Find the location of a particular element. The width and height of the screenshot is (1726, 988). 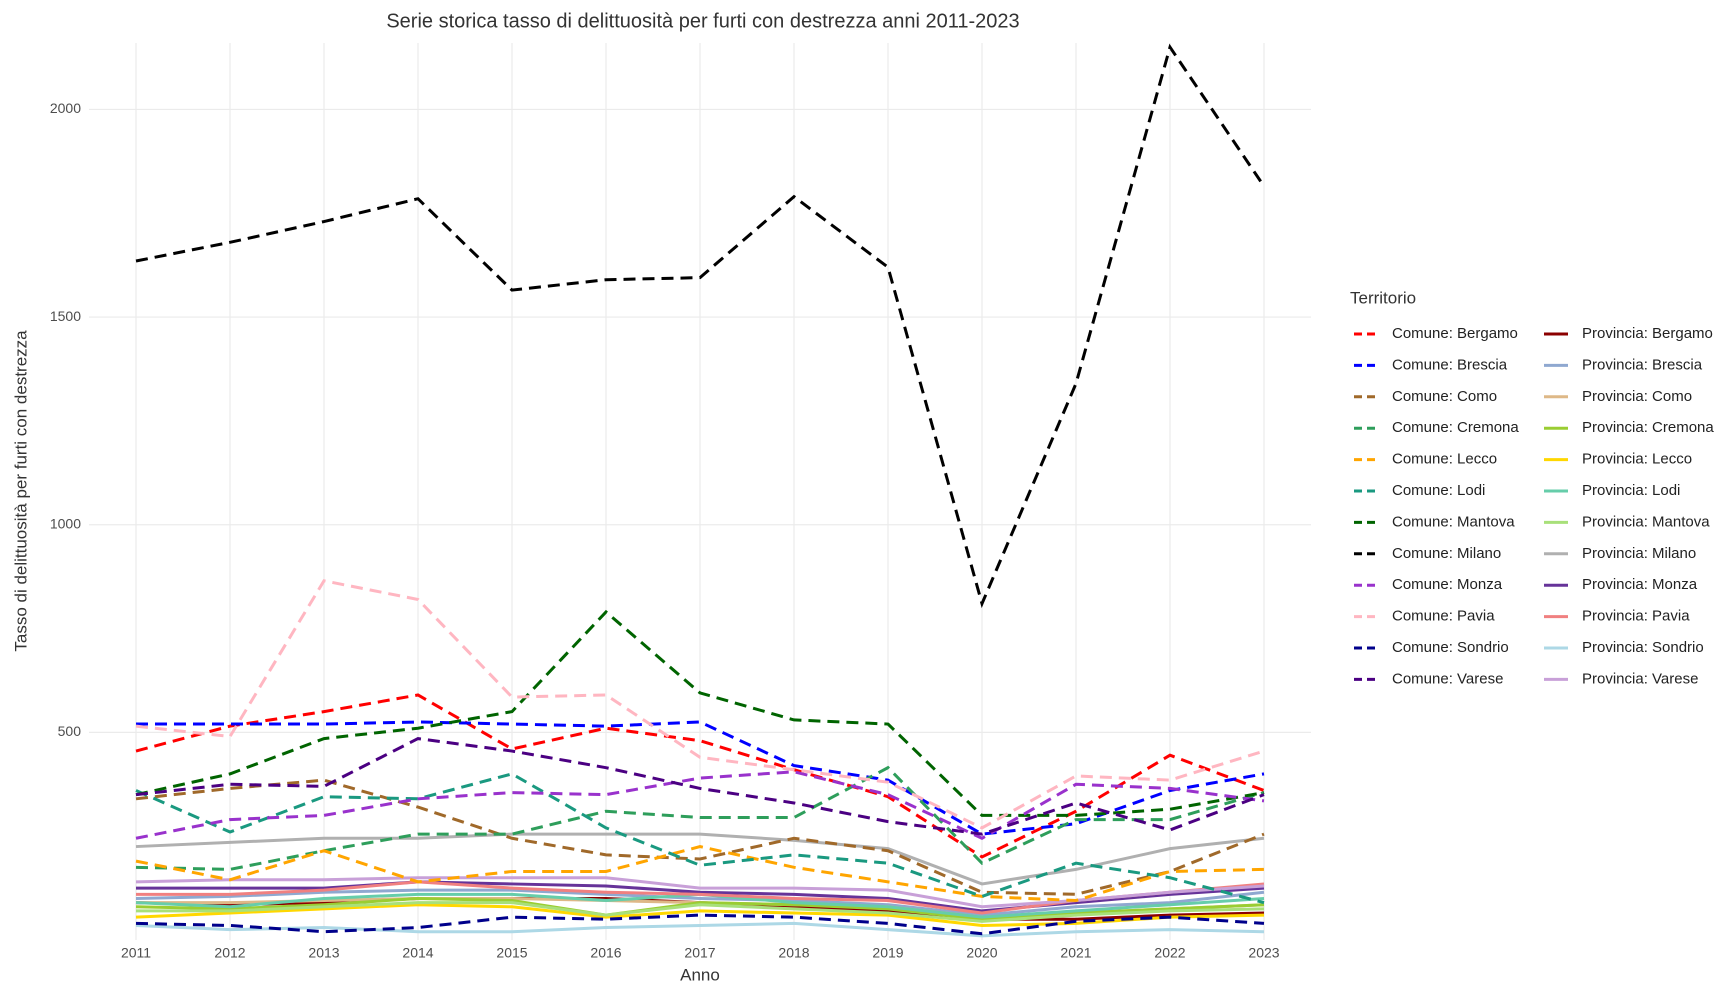

x-tick-label: 2023 is located at coordinates (1263, 953).